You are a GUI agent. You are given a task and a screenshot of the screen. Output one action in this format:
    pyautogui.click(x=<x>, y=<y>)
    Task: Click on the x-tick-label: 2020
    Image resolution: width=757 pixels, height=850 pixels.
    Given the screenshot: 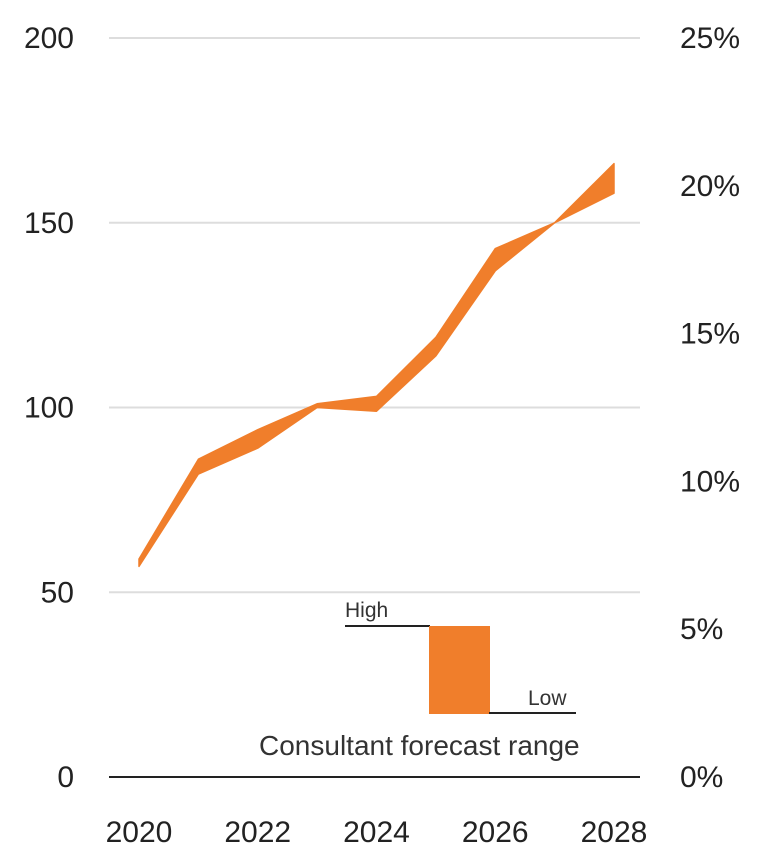 What is the action you would take?
    pyautogui.click(x=139, y=832)
    